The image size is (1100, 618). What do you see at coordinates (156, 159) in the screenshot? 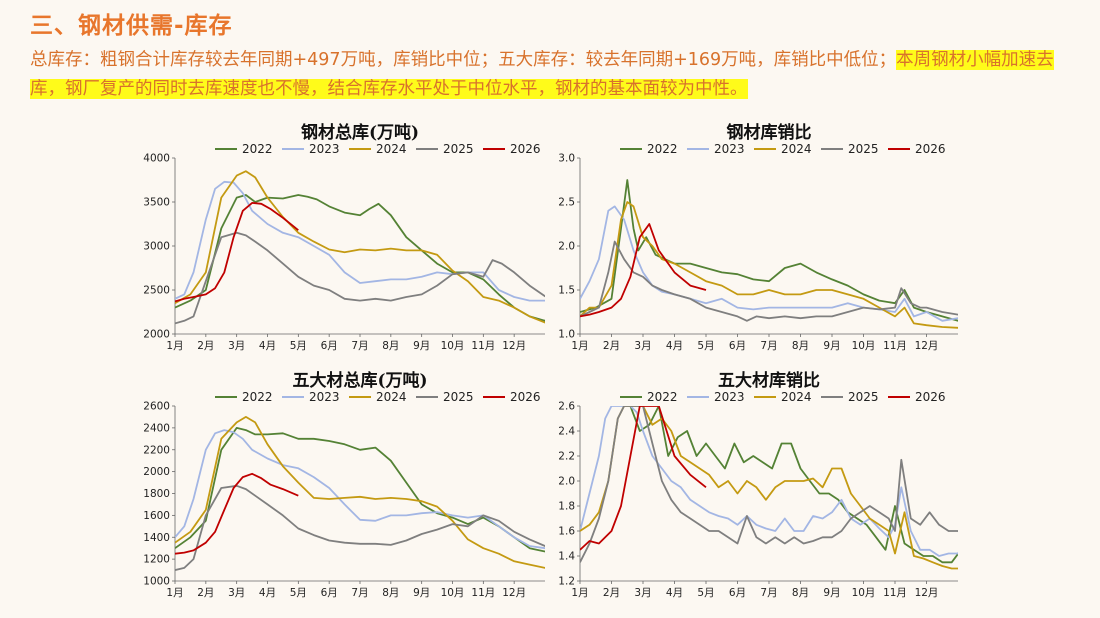
I see `y-tick-label: 4000` at bounding box center [156, 159].